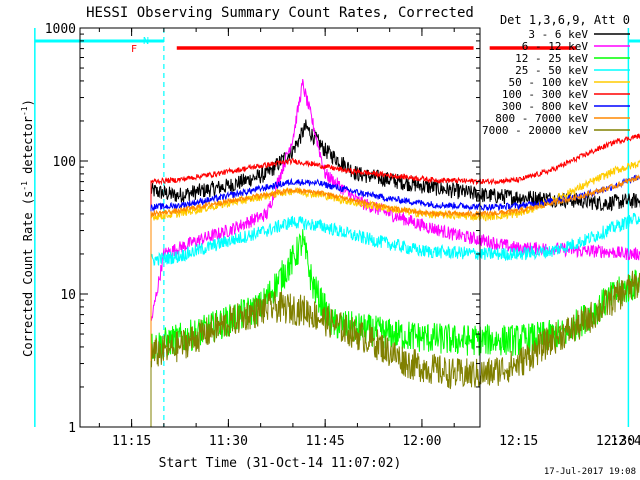  Describe the element at coordinates (24, 111) in the screenshot. I see `y-axis-label-sup2: -1` at that location.